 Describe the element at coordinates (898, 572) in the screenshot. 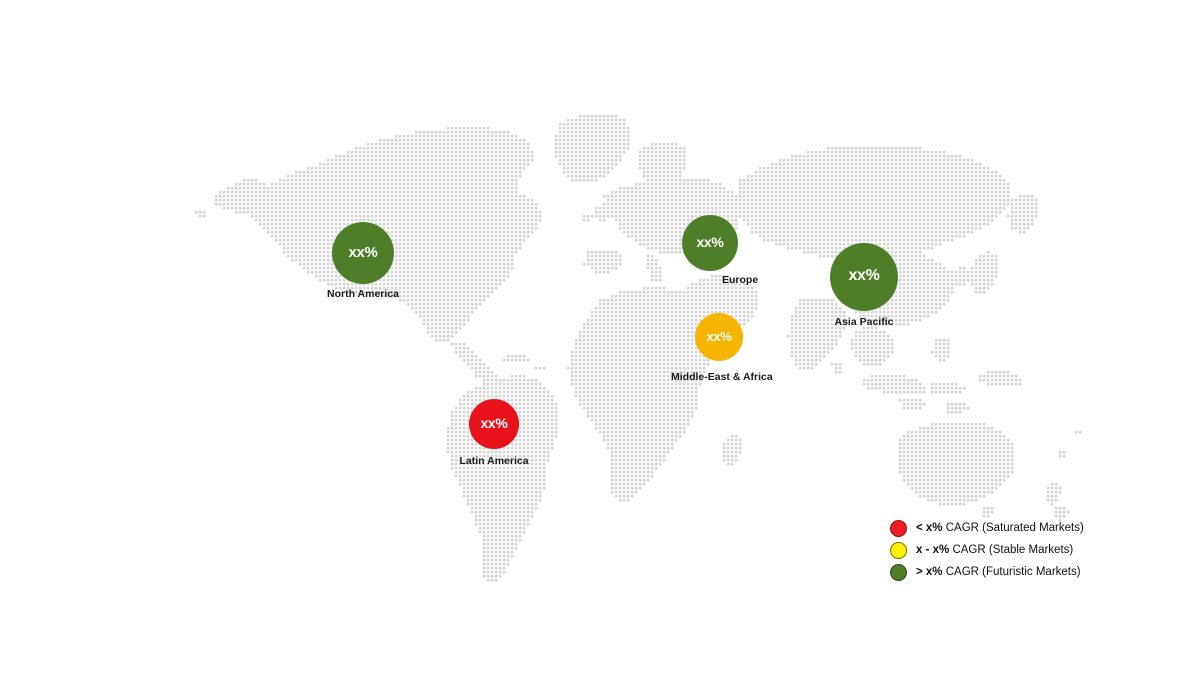

I see `legend-dot-futuristic-icon` at that location.